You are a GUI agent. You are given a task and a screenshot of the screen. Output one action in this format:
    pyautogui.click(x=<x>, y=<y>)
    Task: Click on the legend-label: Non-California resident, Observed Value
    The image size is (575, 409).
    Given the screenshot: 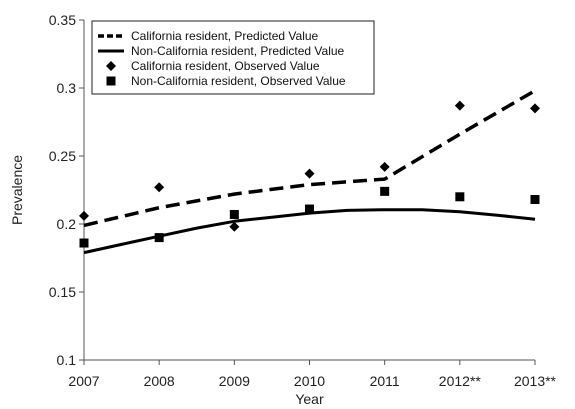 What is the action you would take?
    pyautogui.click(x=238, y=81)
    